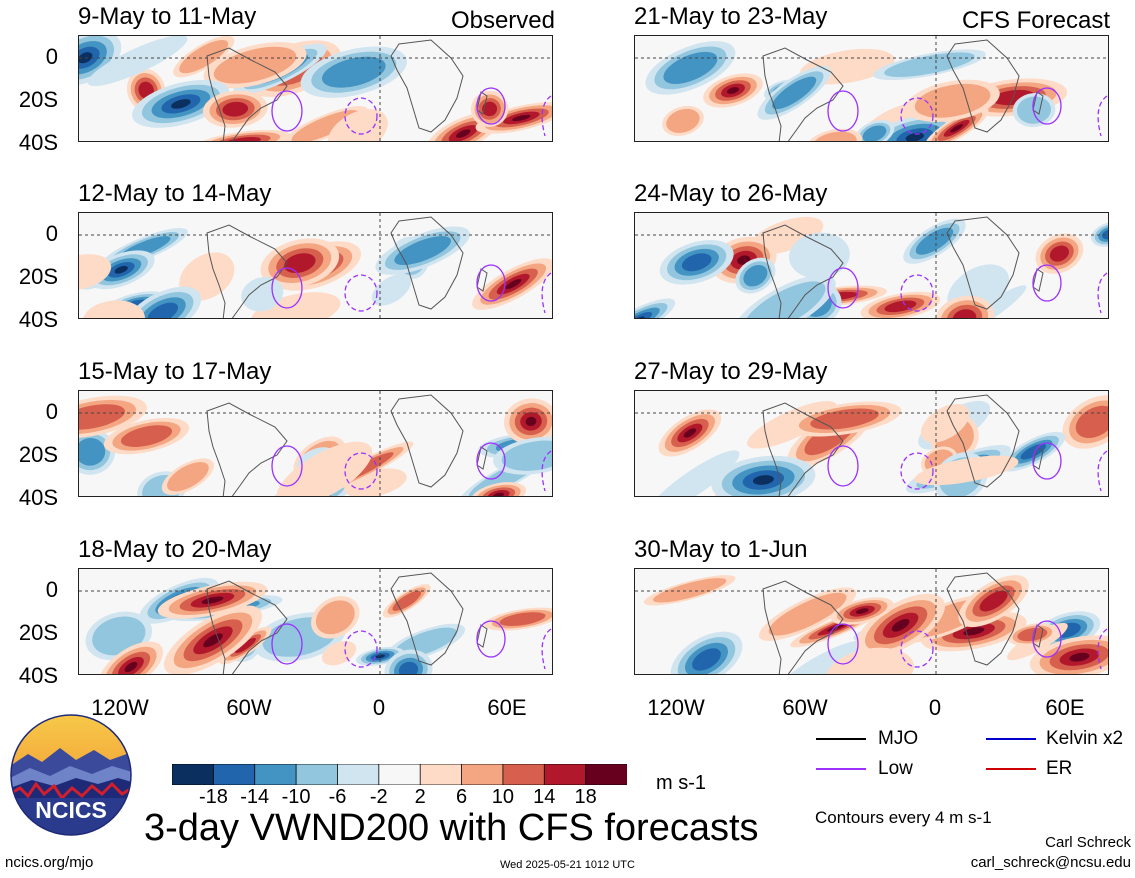  Describe the element at coordinates (71, 775) in the screenshot. I see `ncics-logo: NCICS` at that location.